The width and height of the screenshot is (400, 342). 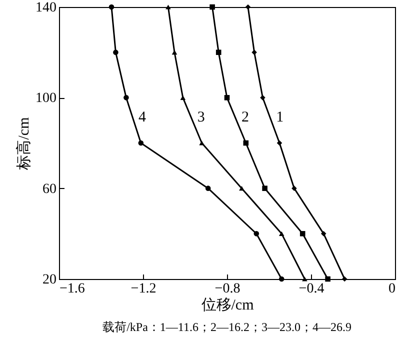 What do you see at coordinates (392, 289) in the screenshot?
I see `x-tick-label: 0` at bounding box center [392, 289].